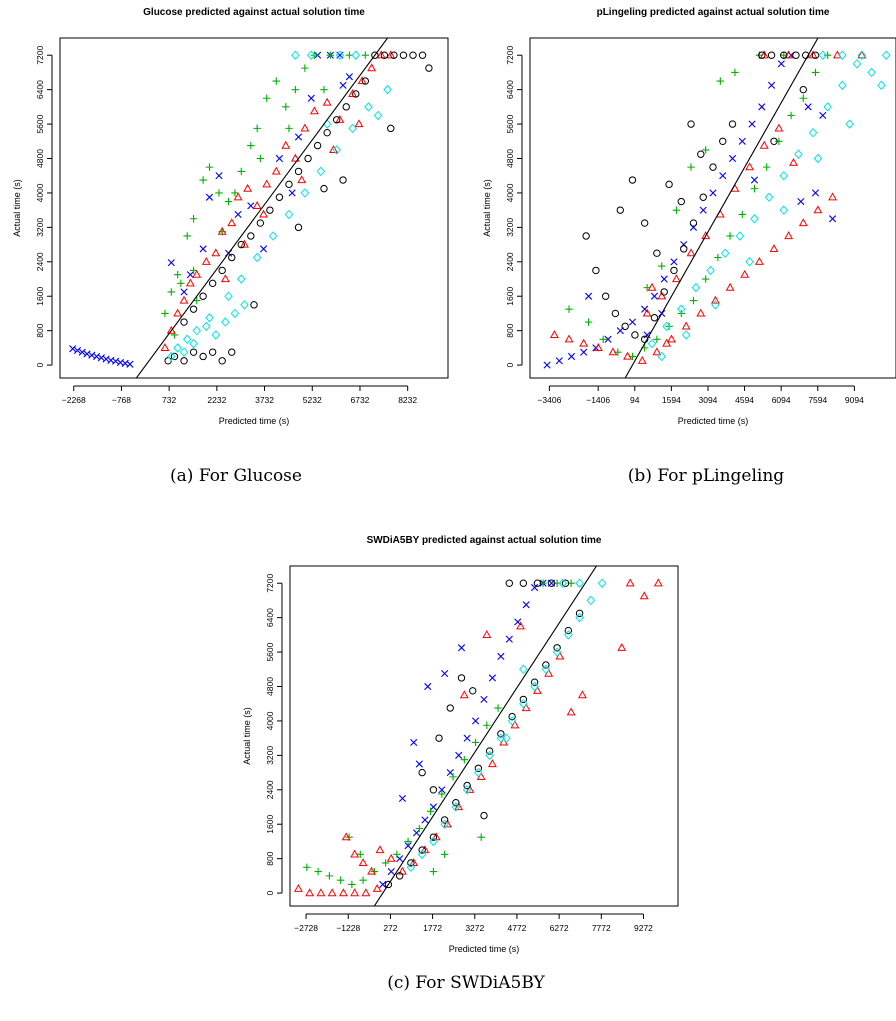 The width and height of the screenshot is (896, 1021). What do you see at coordinates (270, 892) in the screenshot?
I see `y-tick-label: 0` at bounding box center [270, 892].